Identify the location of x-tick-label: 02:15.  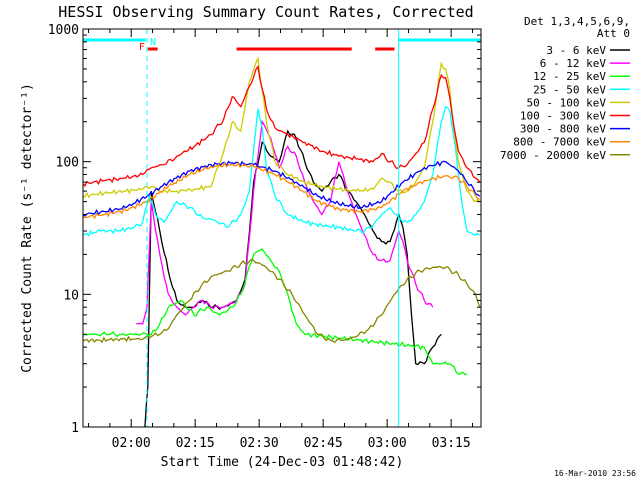
(195, 443).